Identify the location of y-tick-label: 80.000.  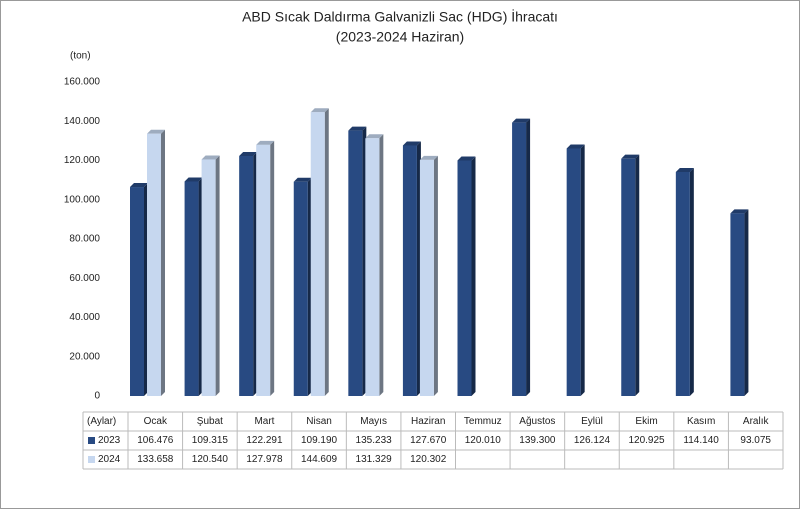
(84, 239).